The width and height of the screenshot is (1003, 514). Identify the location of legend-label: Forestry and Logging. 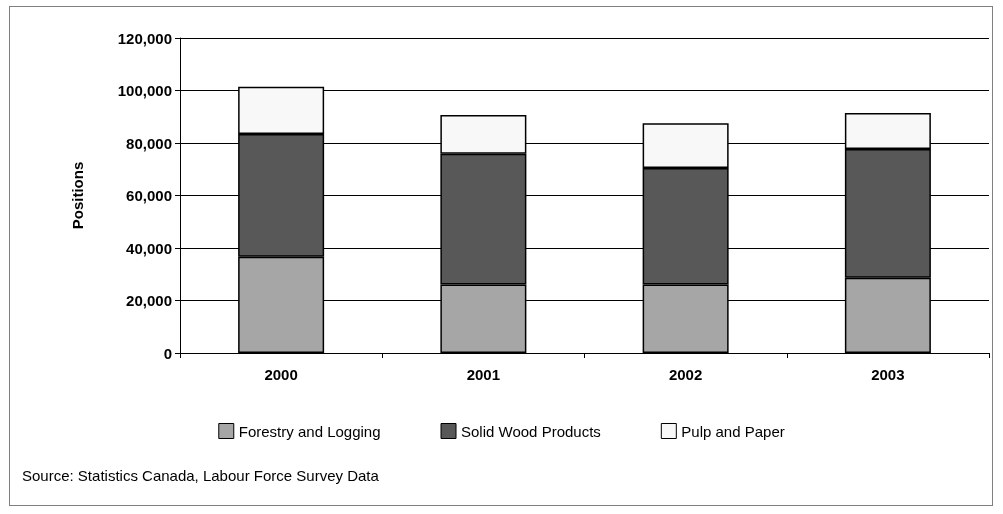
(309, 431).